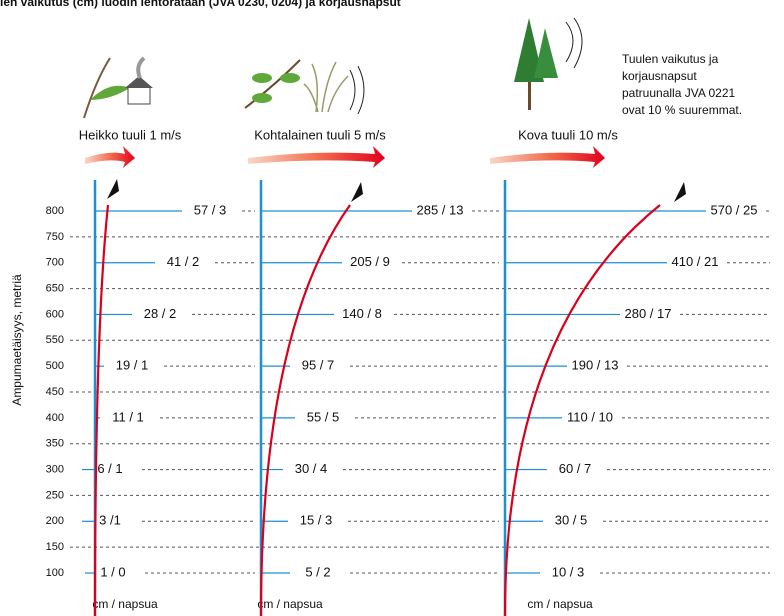 The image size is (784, 616). What do you see at coordinates (55, 263) in the screenshot?
I see `range-tick: 700` at bounding box center [55, 263].